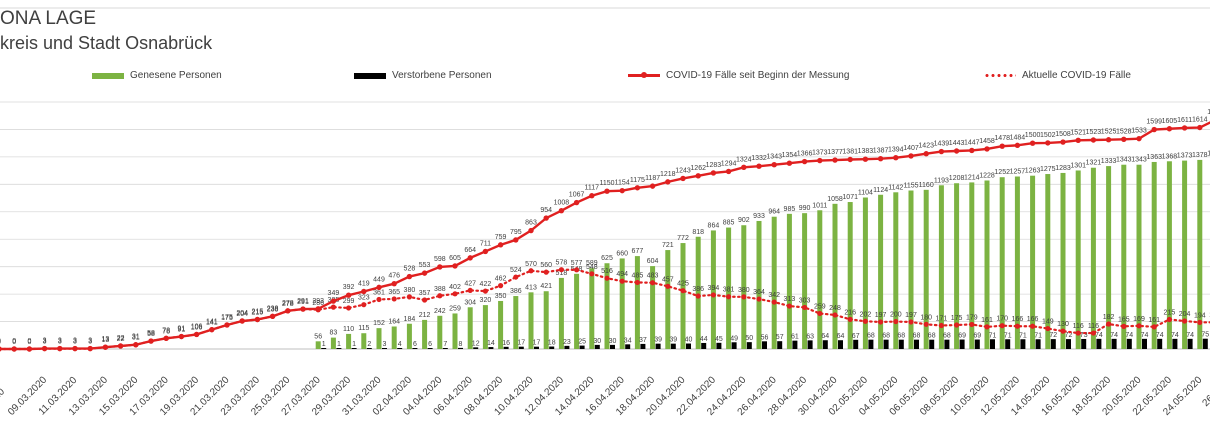 The image size is (1210, 423). What do you see at coordinates (166, 330) in the screenshot?
I see `cumulative-cases-label: 78` at bounding box center [166, 330].